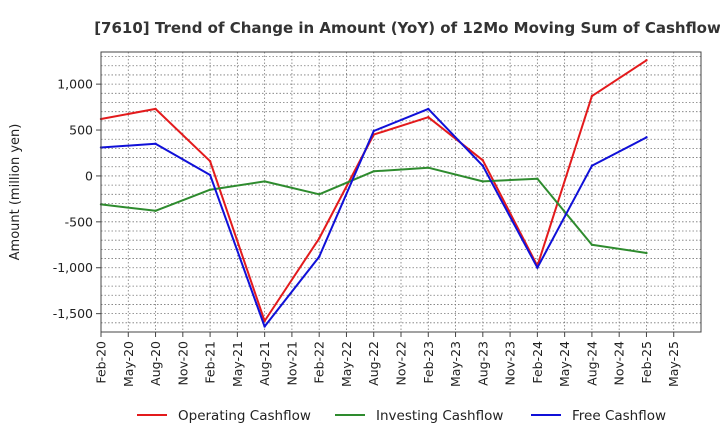 Image resolution: width=720 pixels, height=440 pixels. Describe the element at coordinates (128, 364) in the screenshot. I see `x-tick-label: May-20` at that location.